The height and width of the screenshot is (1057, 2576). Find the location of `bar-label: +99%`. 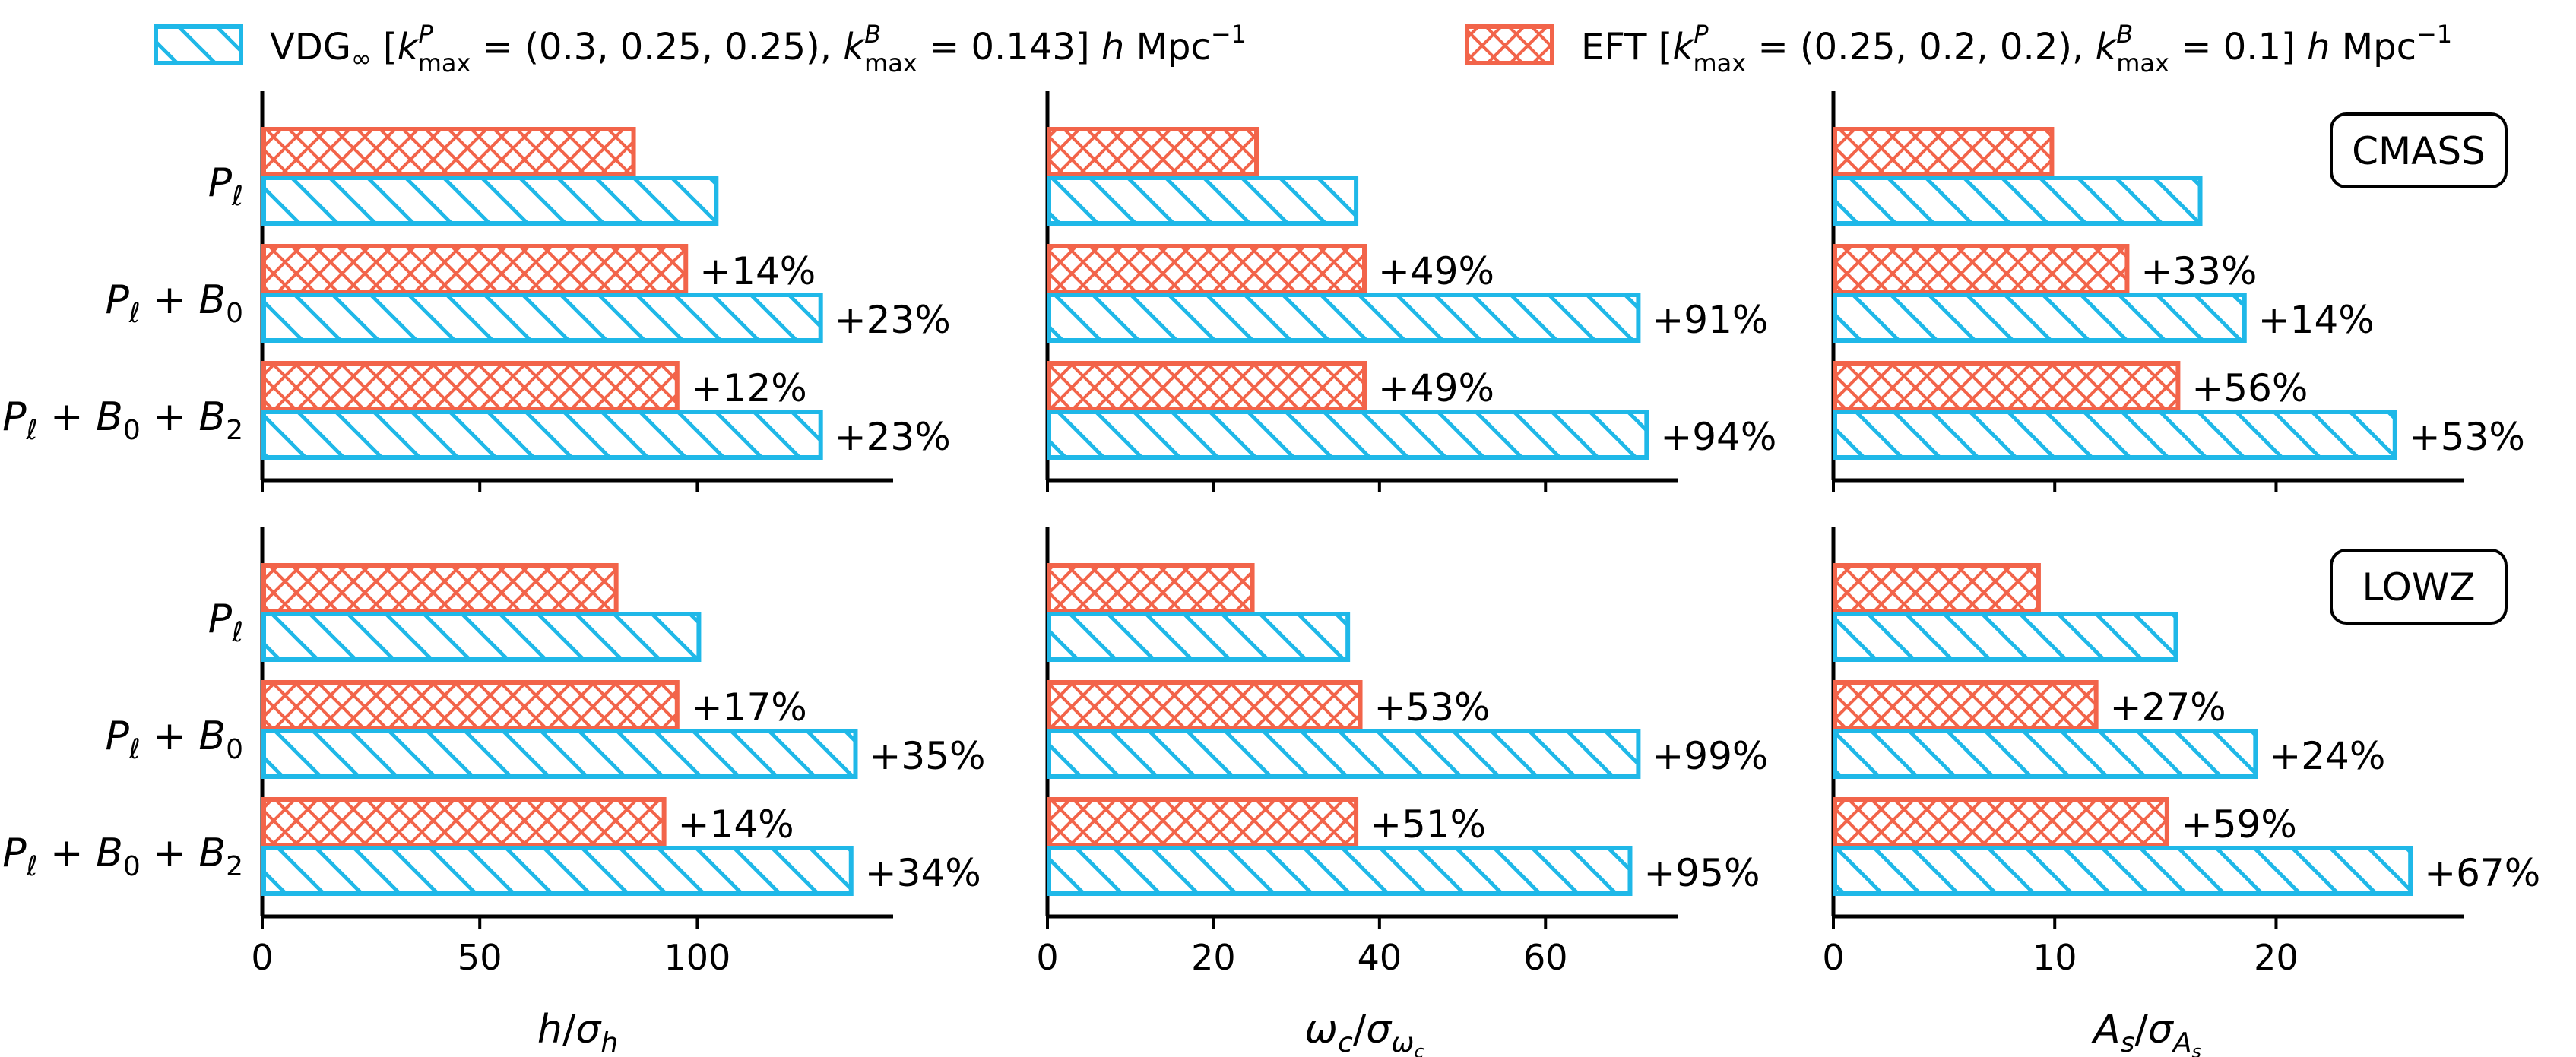

bar-label: +99% is located at coordinates (1710, 756).